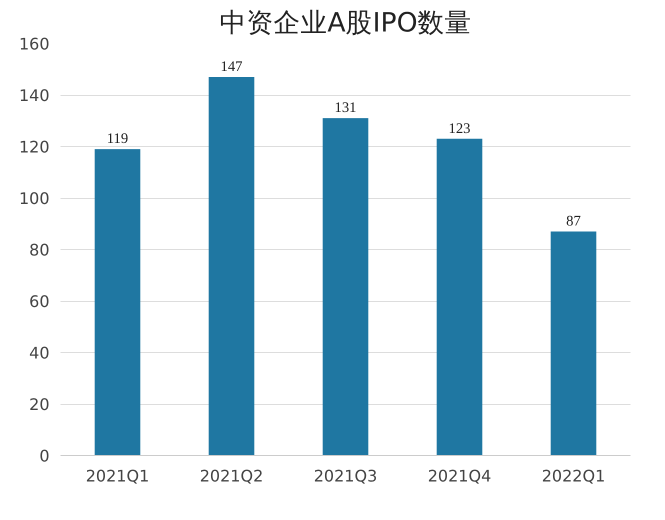 The image size is (665, 520). What do you see at coordinates (39, 301) in the screenshot?
I see `y-tick-label: 60` at bounding box center [39, 301].